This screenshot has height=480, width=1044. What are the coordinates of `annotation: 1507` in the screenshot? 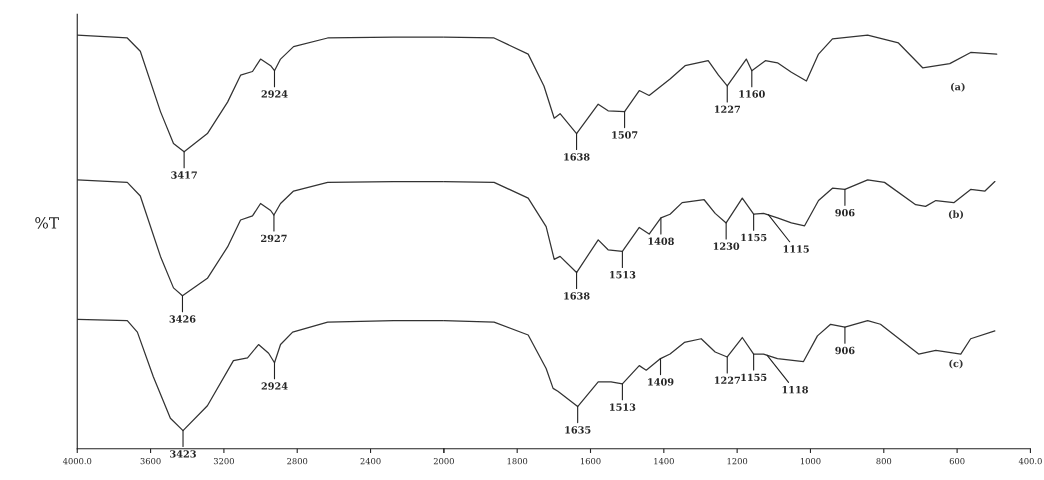 It's located at (625, 135).